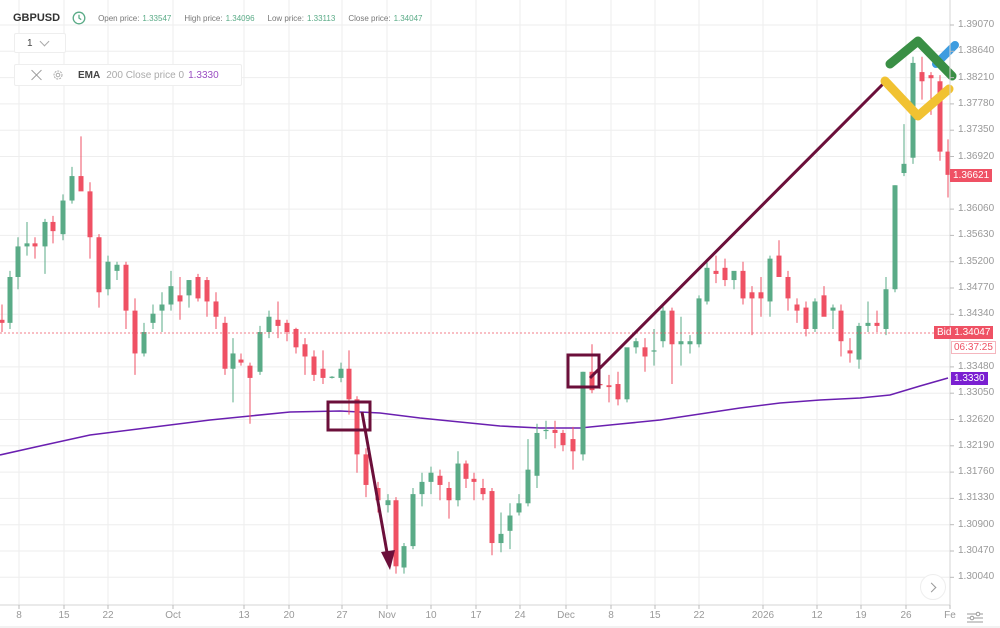 The width and height of the screenshot is (1000, 628). I want to click on scroll-to-latest-button, so click(933, 587).